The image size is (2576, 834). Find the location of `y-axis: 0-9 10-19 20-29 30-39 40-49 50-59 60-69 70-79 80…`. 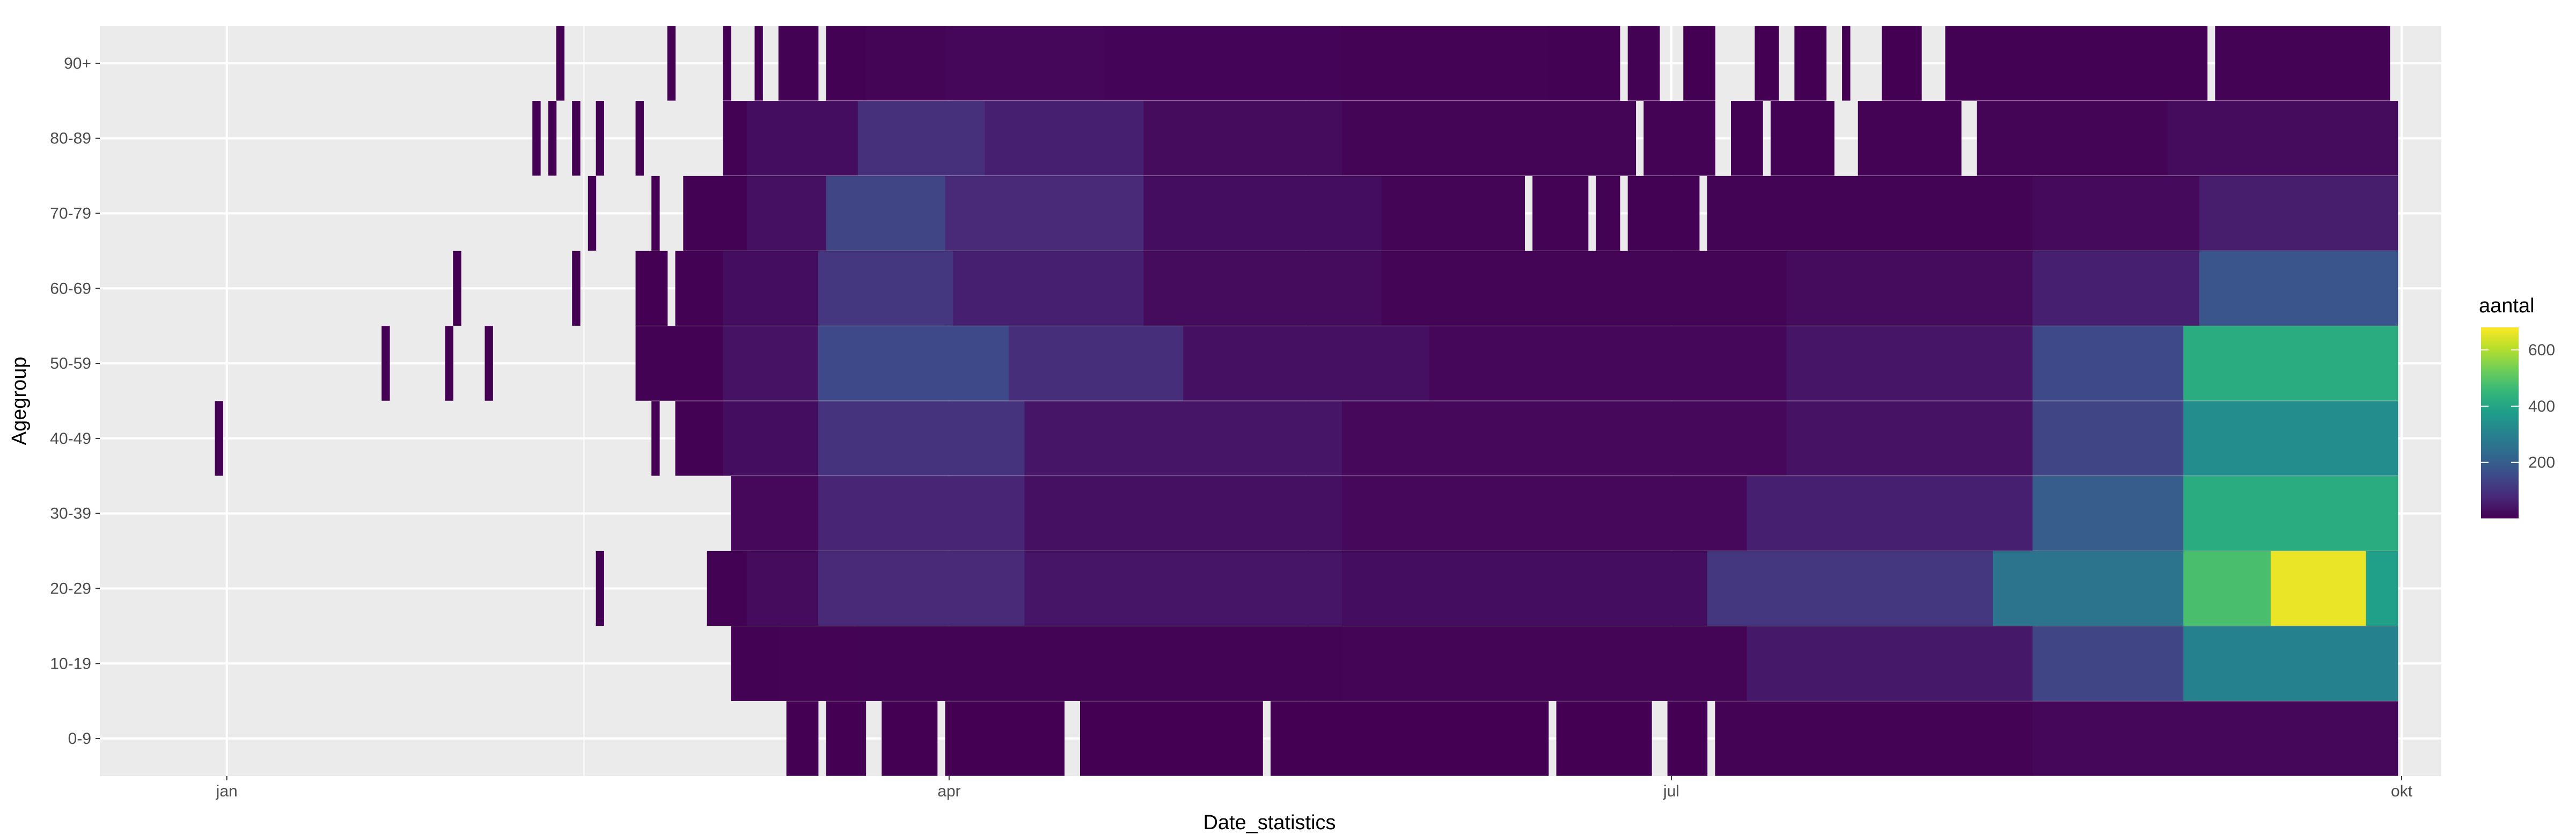

y-axis: 0-9 10-19 20-29 30-39 40-49 50-59 60-69 70-79 80… is located at coordinates (75, 401).